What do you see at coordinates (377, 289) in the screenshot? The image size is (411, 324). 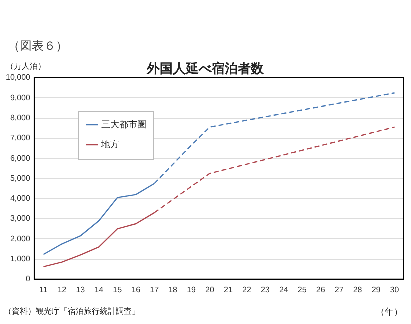 I see `x-tick-label: 29` at bounding box center [377, 289].